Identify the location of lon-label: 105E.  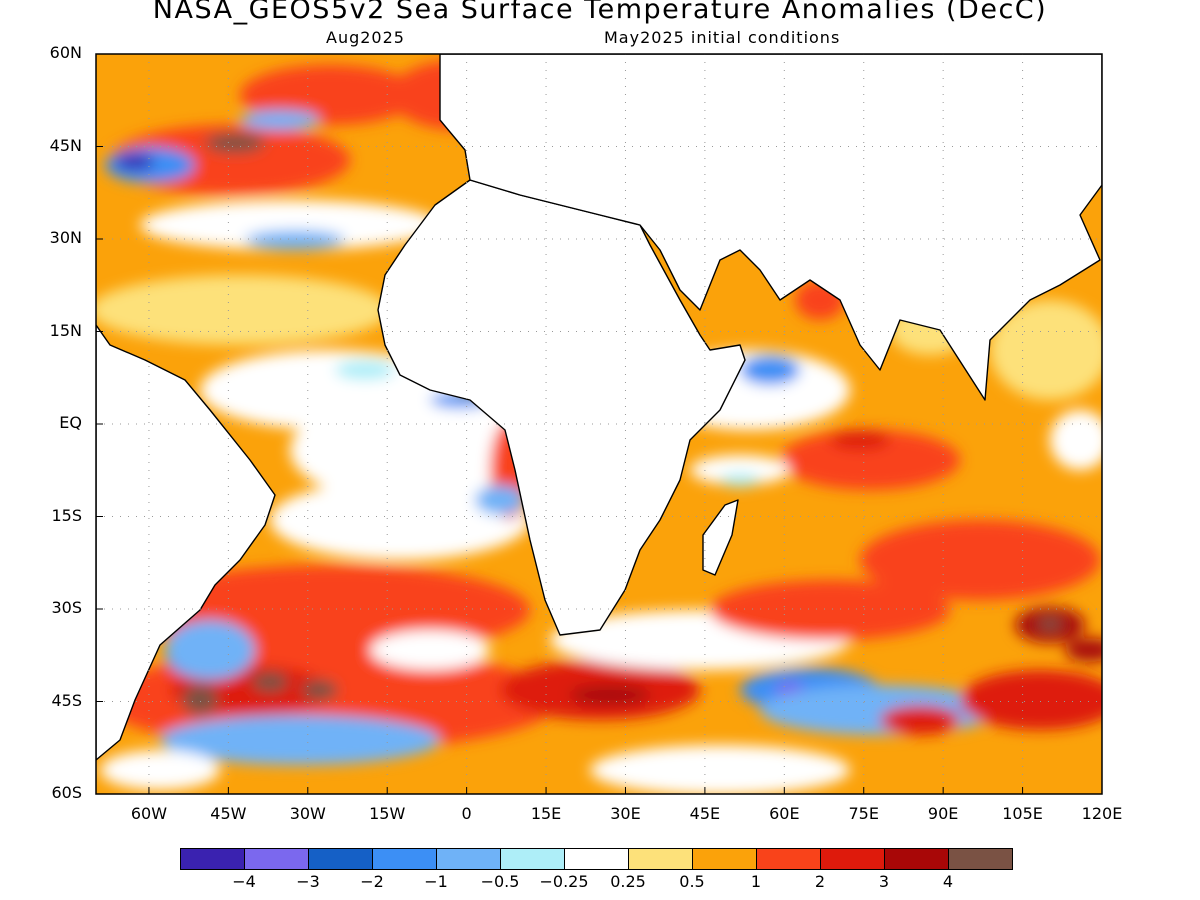
(1022, 813).